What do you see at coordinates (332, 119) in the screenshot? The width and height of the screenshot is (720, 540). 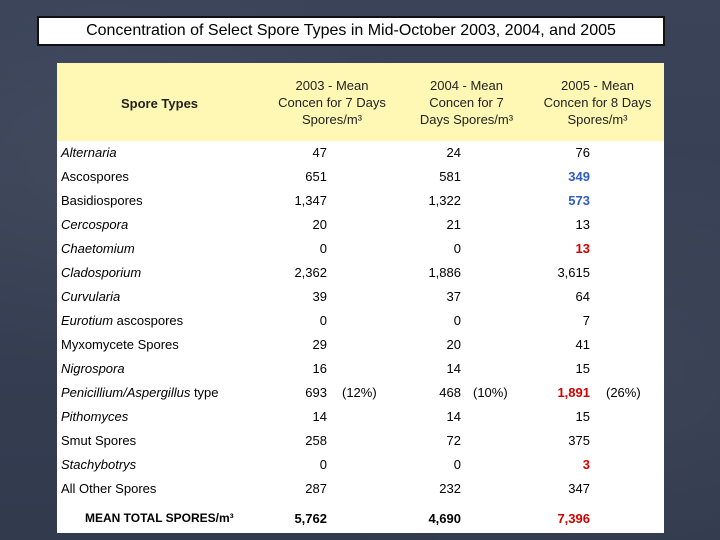 I see `header-2003-line3: Spores/m³` at bounding box center [332, 119].